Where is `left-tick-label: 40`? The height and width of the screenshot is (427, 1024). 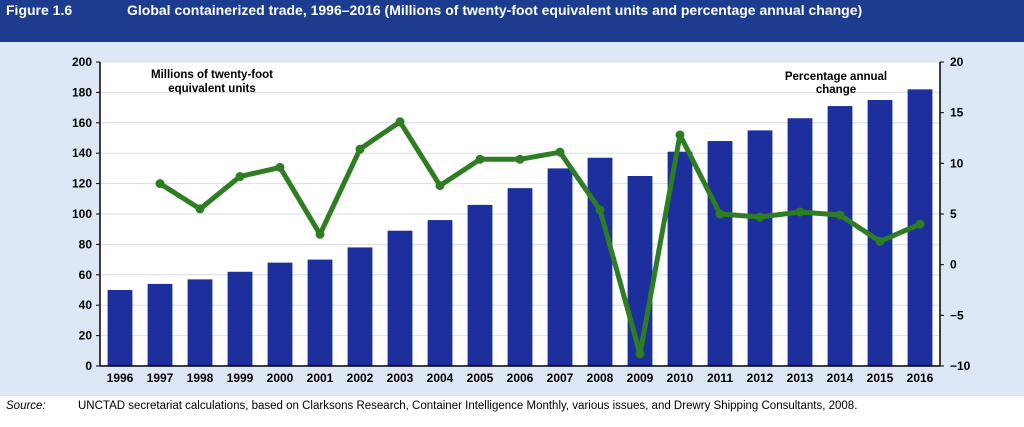 left-tick-label: 40 is located at coordinates (86, 305).